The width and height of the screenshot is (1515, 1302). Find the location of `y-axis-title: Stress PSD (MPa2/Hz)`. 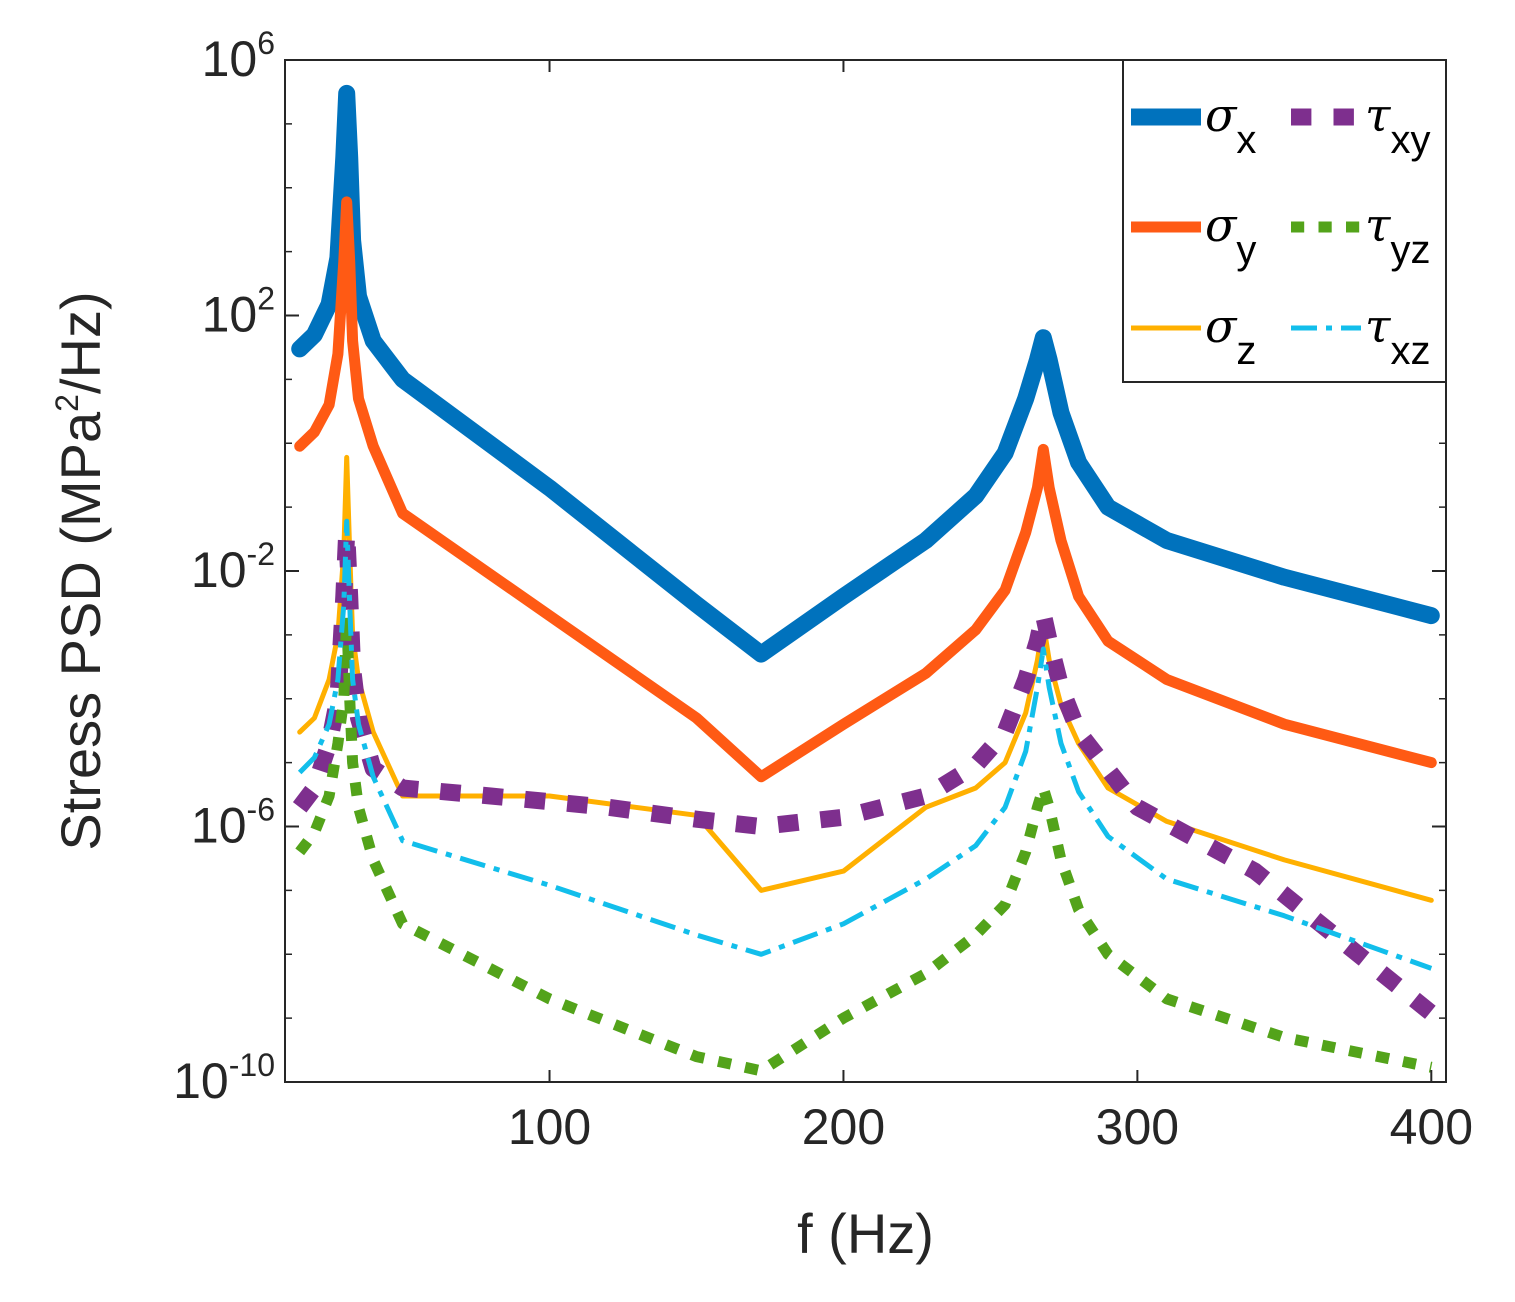

y-axis-title: Stress PSD (MPa2/Hz) is located at coordinates (80, 570).